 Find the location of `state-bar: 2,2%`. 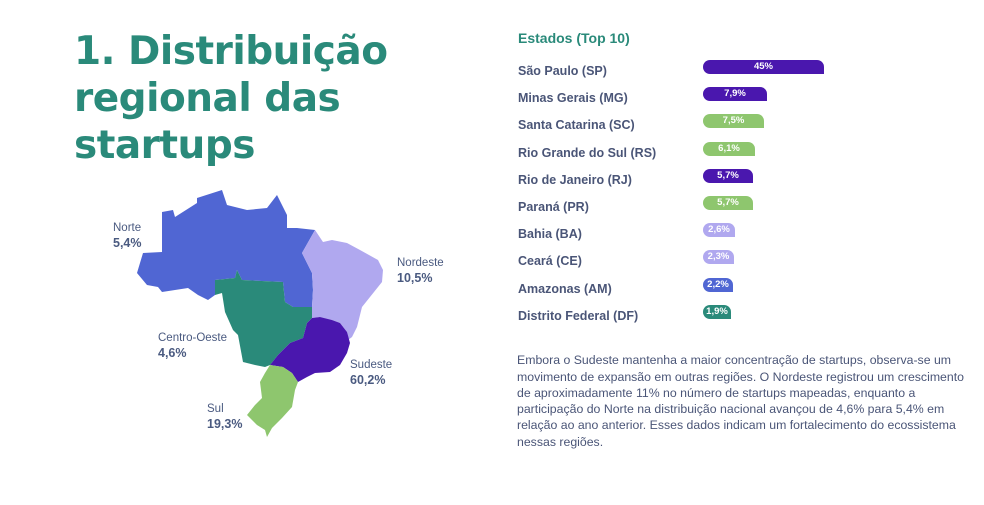

state-bar: 2,2% is located at coordinates (718, 284).